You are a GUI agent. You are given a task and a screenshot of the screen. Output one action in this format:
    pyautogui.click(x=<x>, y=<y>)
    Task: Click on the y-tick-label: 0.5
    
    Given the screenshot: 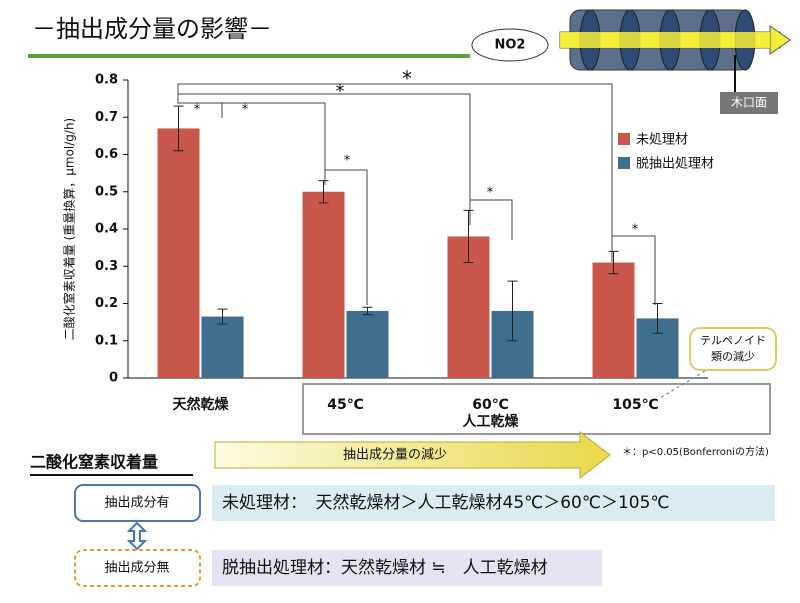 What is the action you would take?
    pyautogui.click(x=106, y=191)
    